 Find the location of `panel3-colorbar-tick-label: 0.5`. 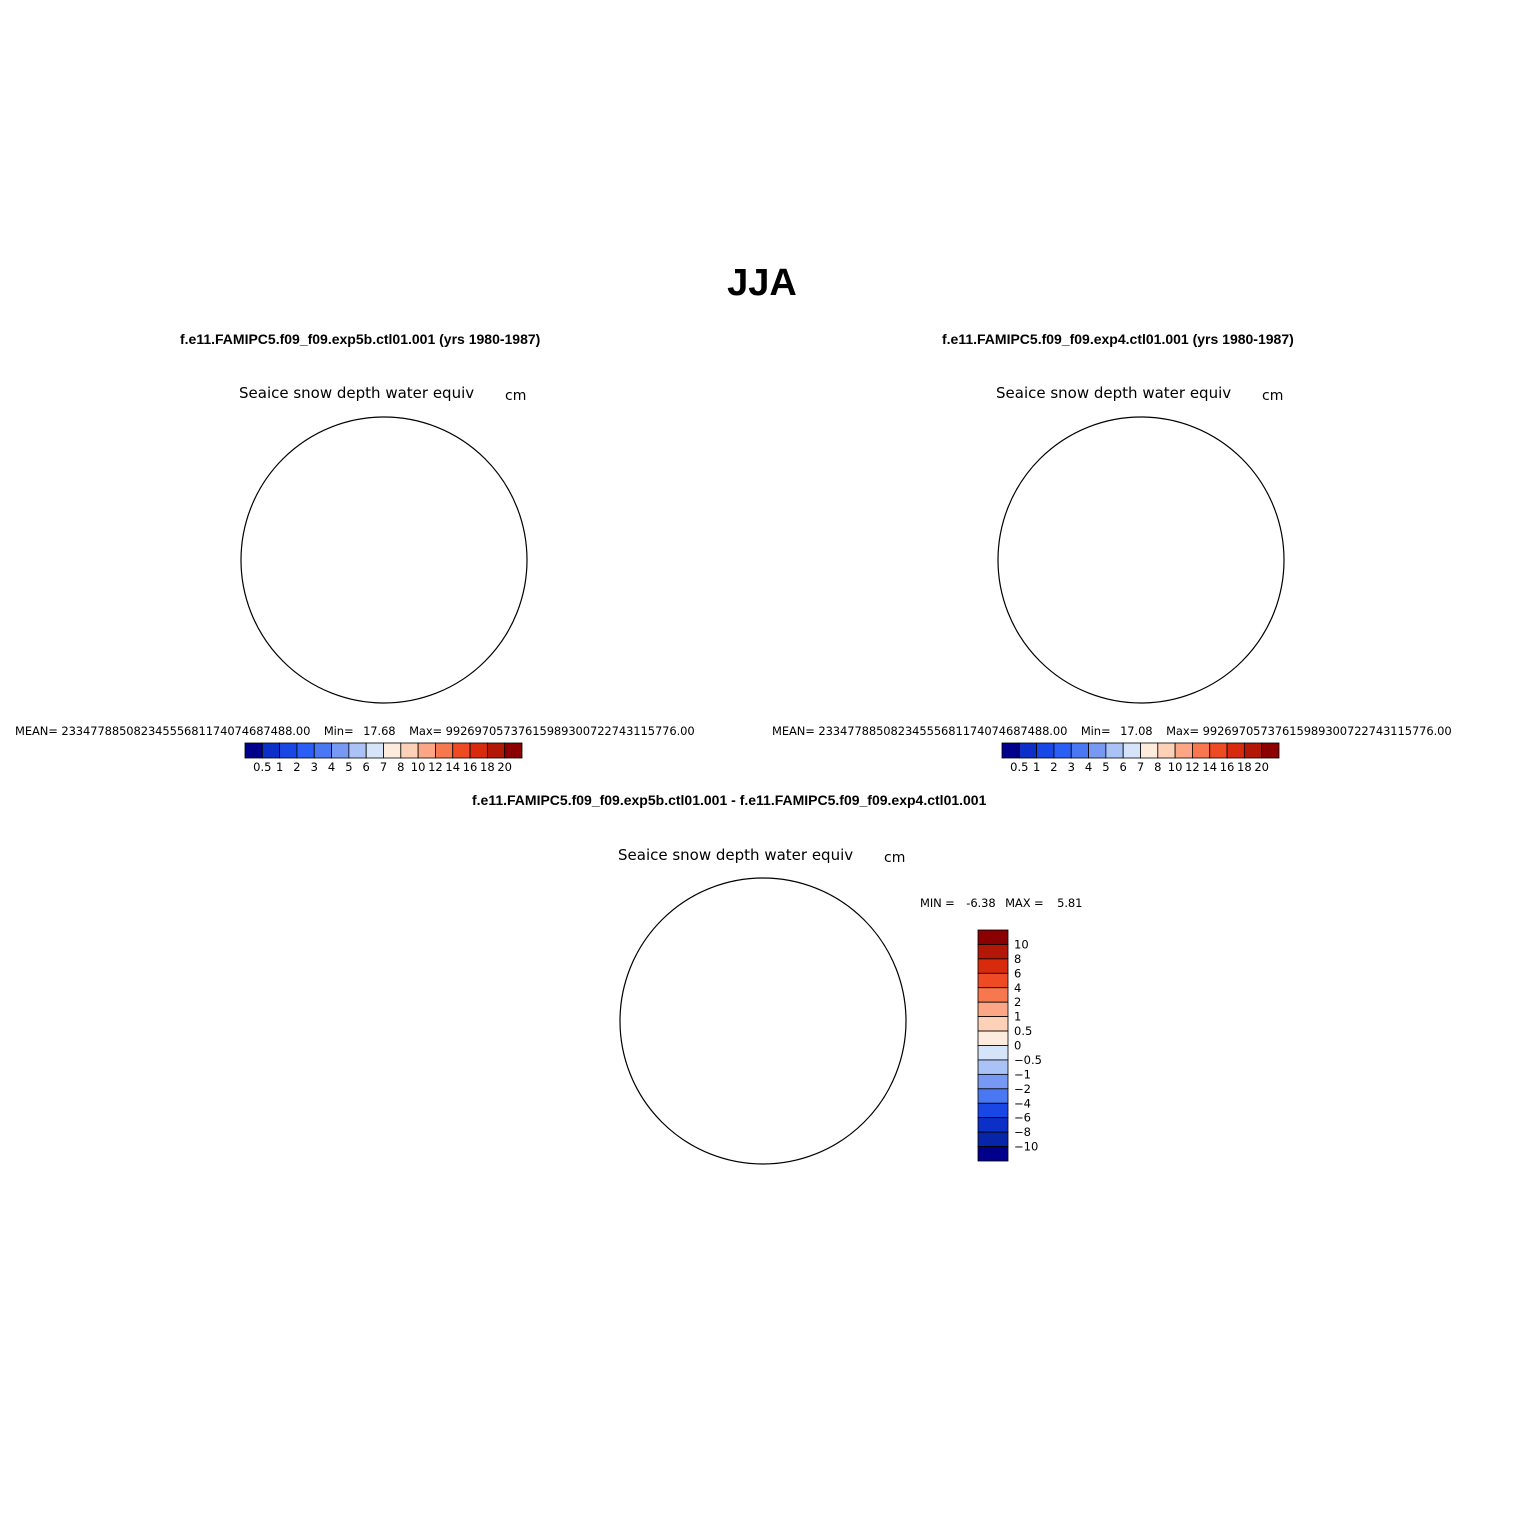

panel3-colorbar-tick-label: 0.5 is located at coordinates (1023, 1031).